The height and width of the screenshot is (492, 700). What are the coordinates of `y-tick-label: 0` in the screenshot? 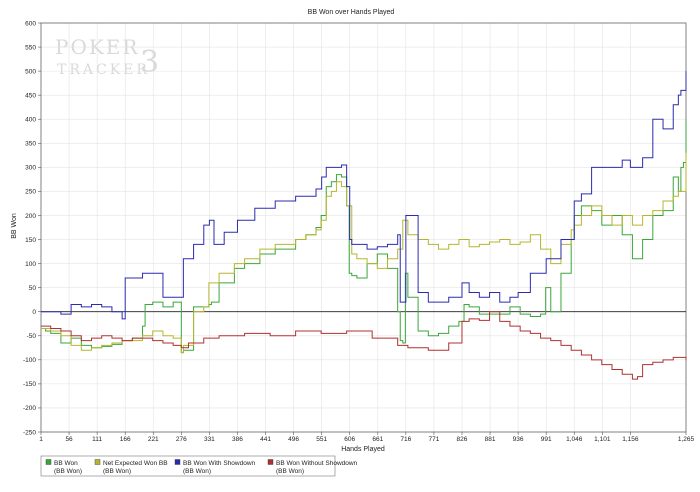 It's located at (34, 312).